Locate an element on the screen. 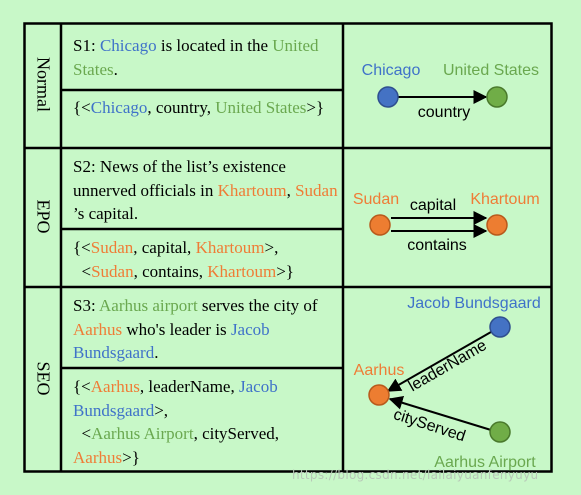  diagram-epo: Sudan Khartoum capital contains is located at coordinates (446, 222).